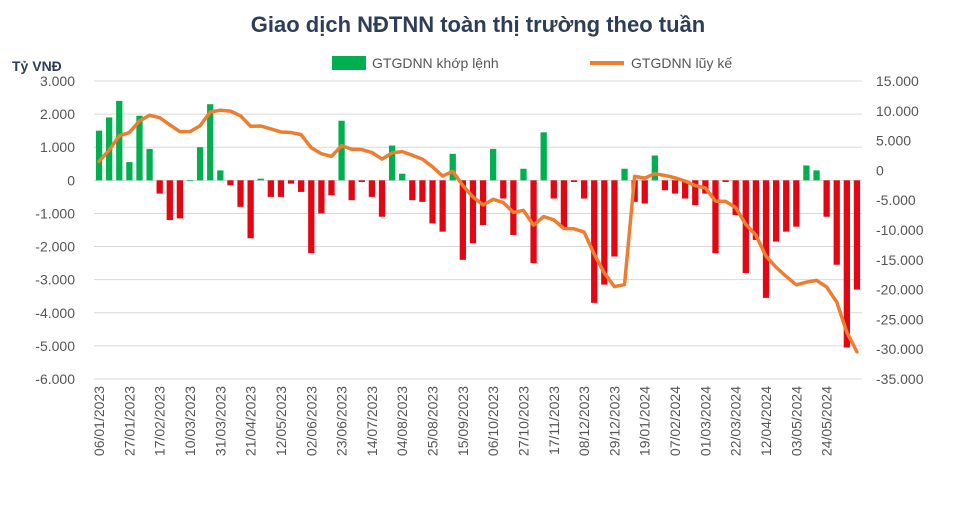 This screenshot has width=956, height=505. What do you see at coordinates (675, 421) in the screenshot?
I see `x-tick-label: 07/02/2024` at bounding box center [675, 421].